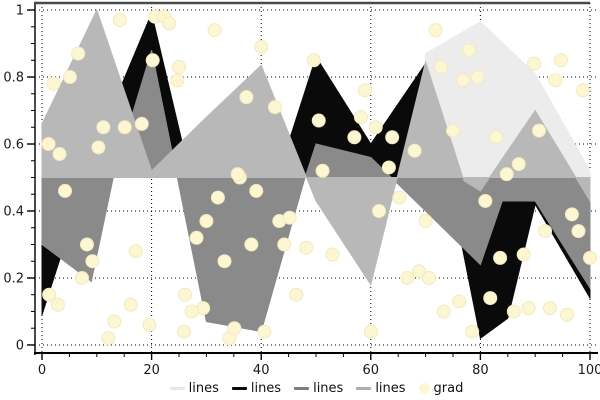  I want to click on legend-label: grad, so click(448, 388).